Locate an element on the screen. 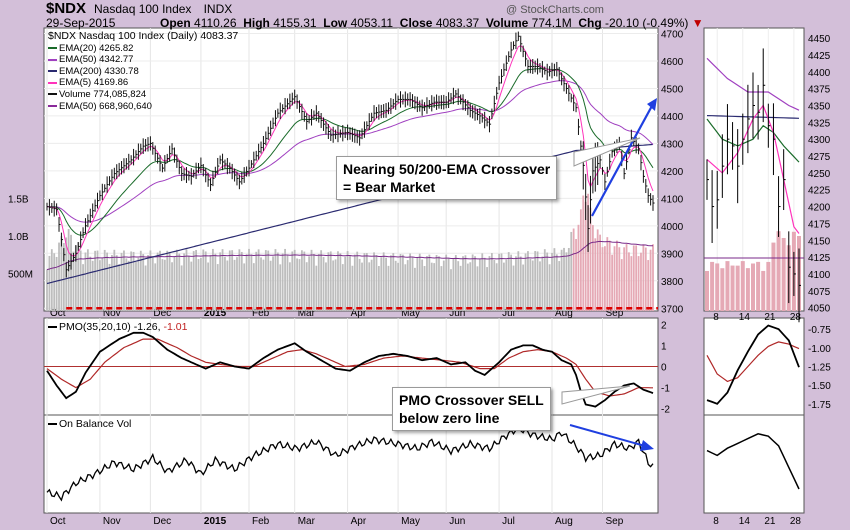 The height and width of the screenshot is (530, 850). x-tick-label: Jun is located at coordinates (457, 521).